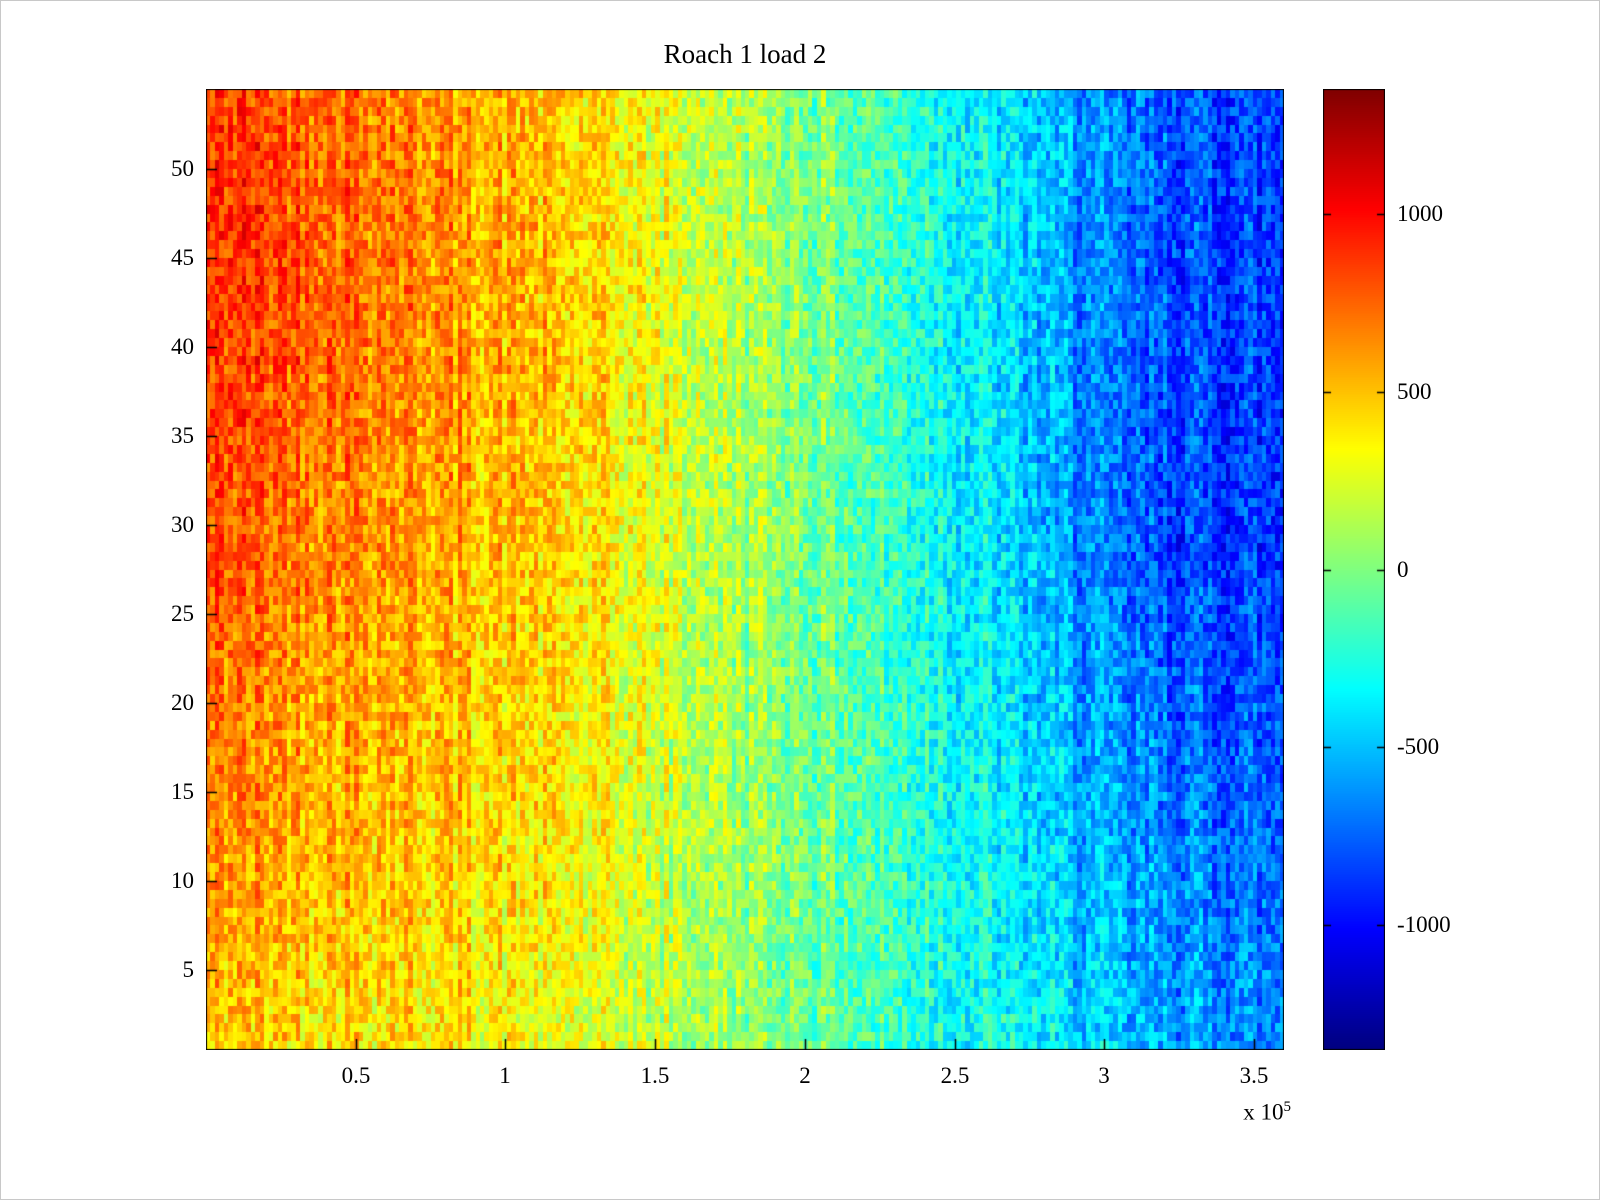  I want to click on y-tick-label: 5, so click(188, 969).